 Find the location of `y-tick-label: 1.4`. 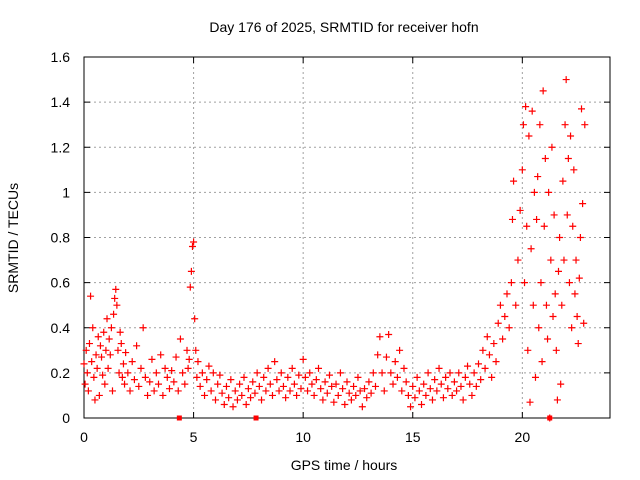

y-tick-label: 1.4 is located at coordinates (61, 102).